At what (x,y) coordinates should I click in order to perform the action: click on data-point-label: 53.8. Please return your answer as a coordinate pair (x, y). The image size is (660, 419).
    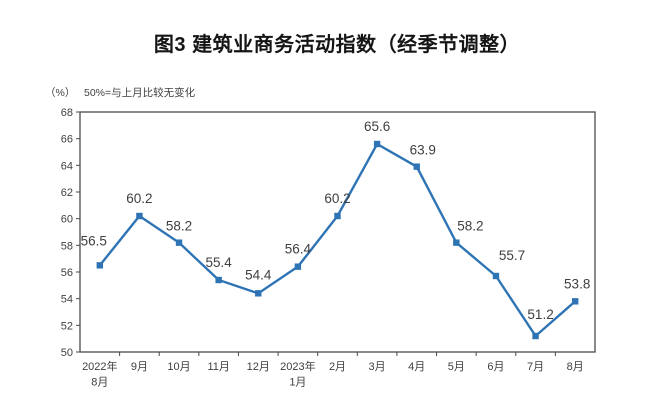
    Looking at the image, I should click on (577, 283).